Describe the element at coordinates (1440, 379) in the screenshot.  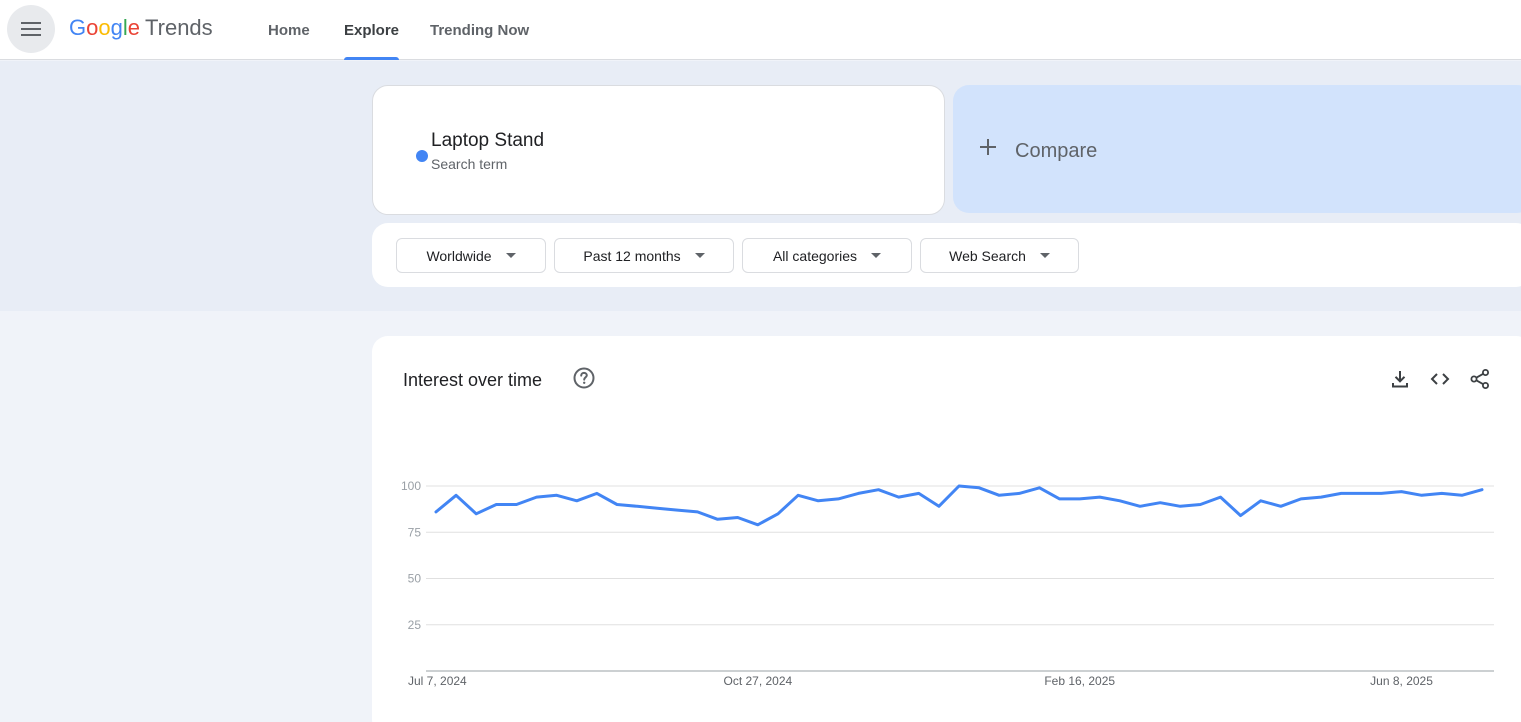
I see `embed-code-icon` at that location.